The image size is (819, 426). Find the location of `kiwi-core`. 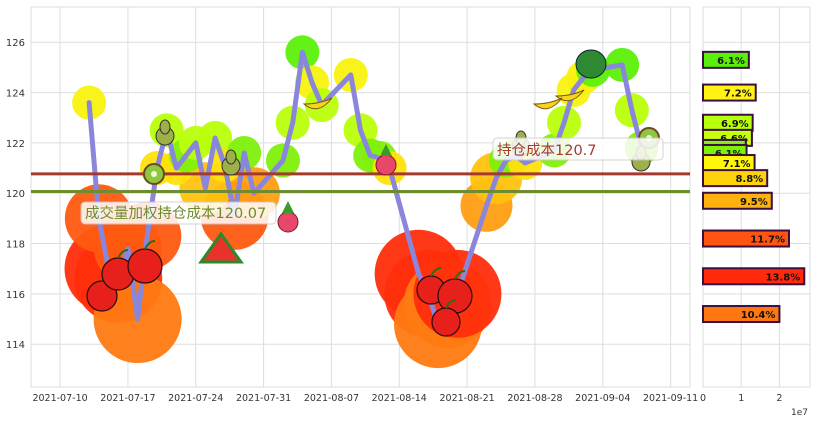

kiwi-core is located at coordinates (154, 174).